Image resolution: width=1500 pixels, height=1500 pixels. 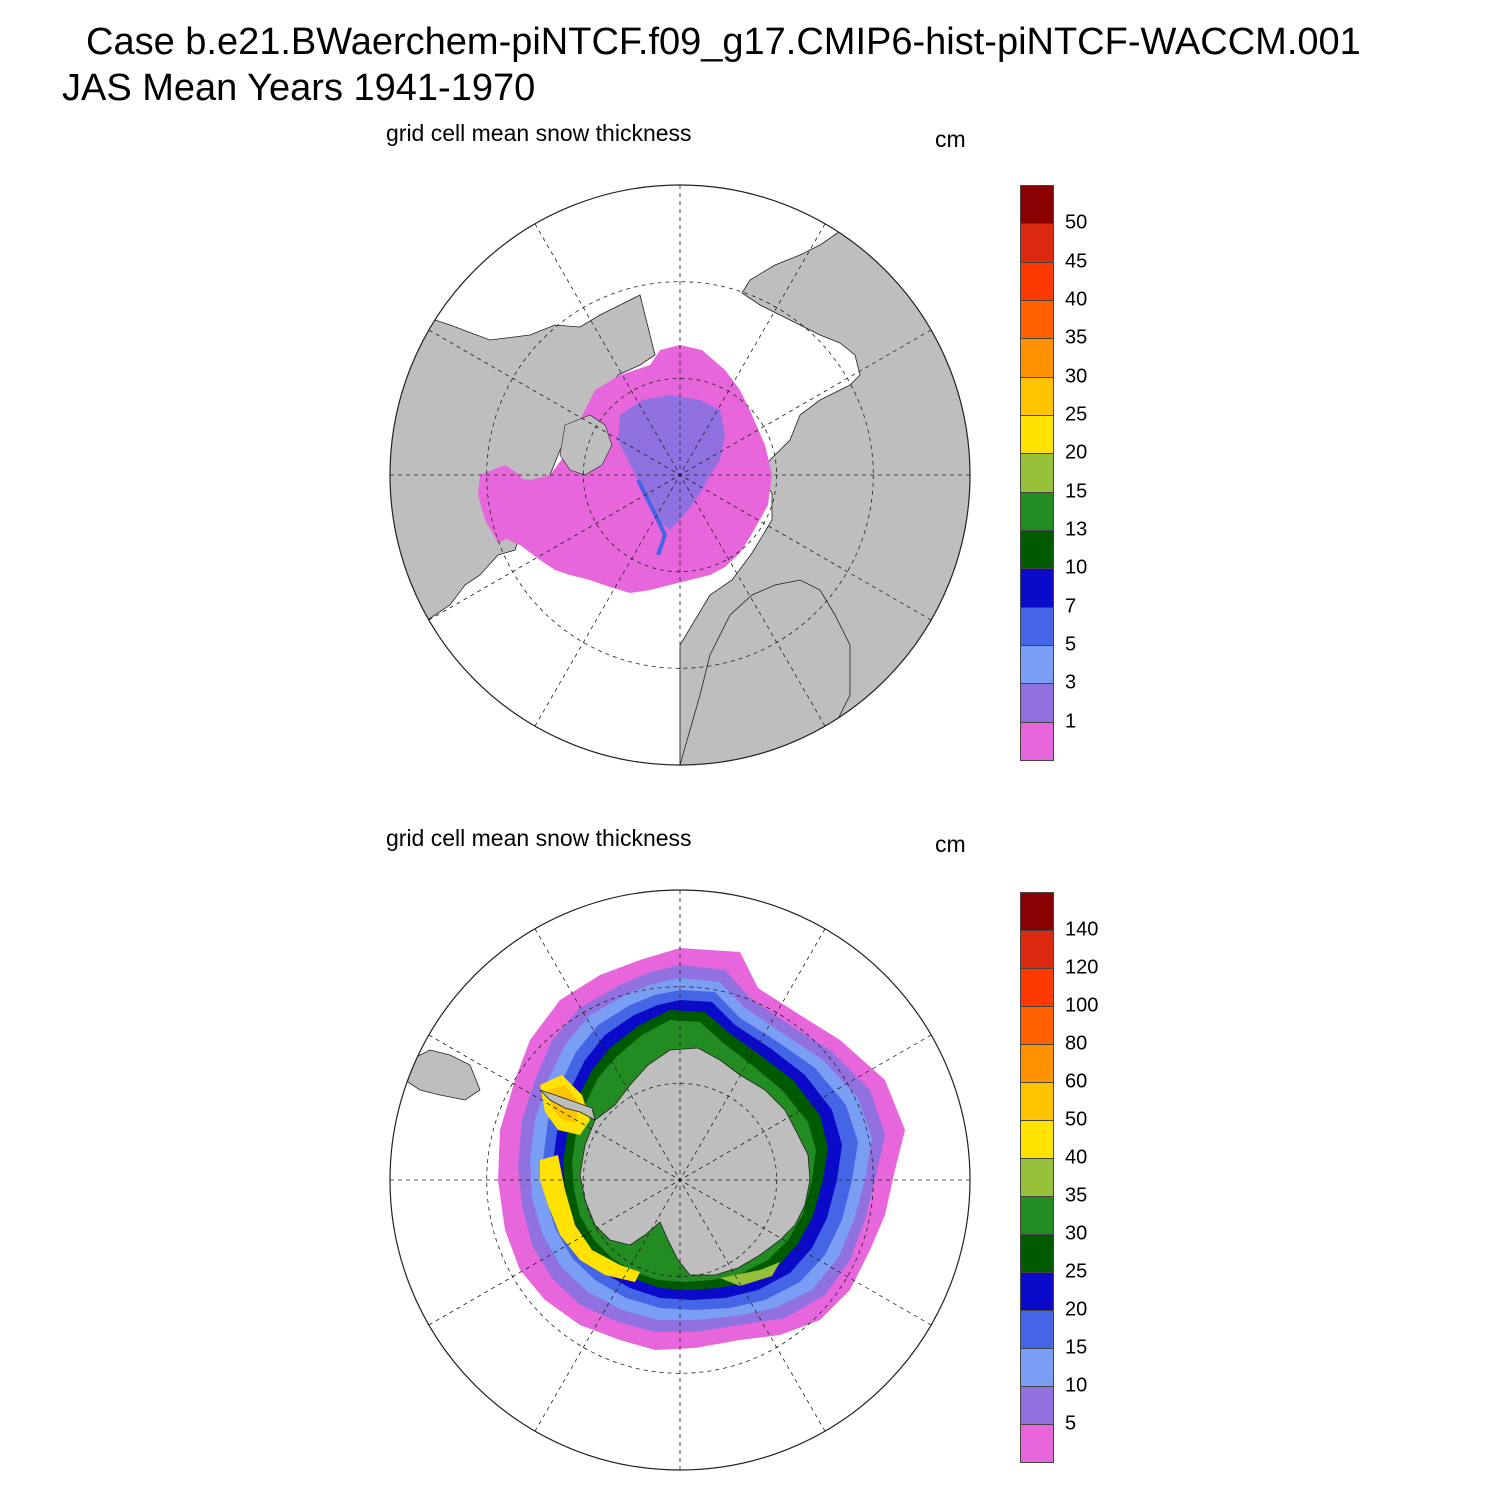 I want to click on south-land-antarctic-peninsula, so click(x=567, y=1105).